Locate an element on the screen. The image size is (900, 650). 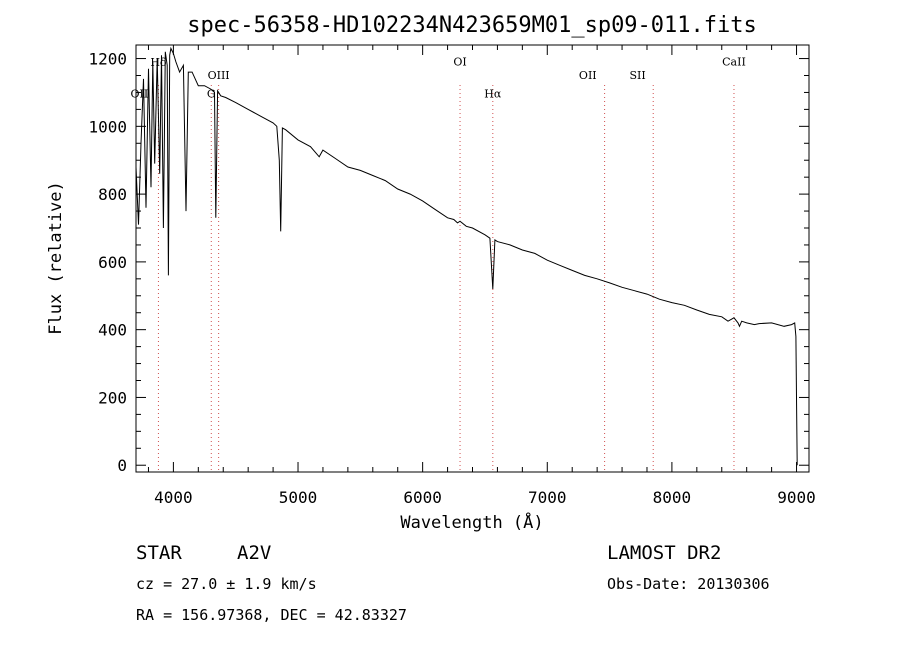
x-tick-label: 9000 is located at coordinates (796, 497).